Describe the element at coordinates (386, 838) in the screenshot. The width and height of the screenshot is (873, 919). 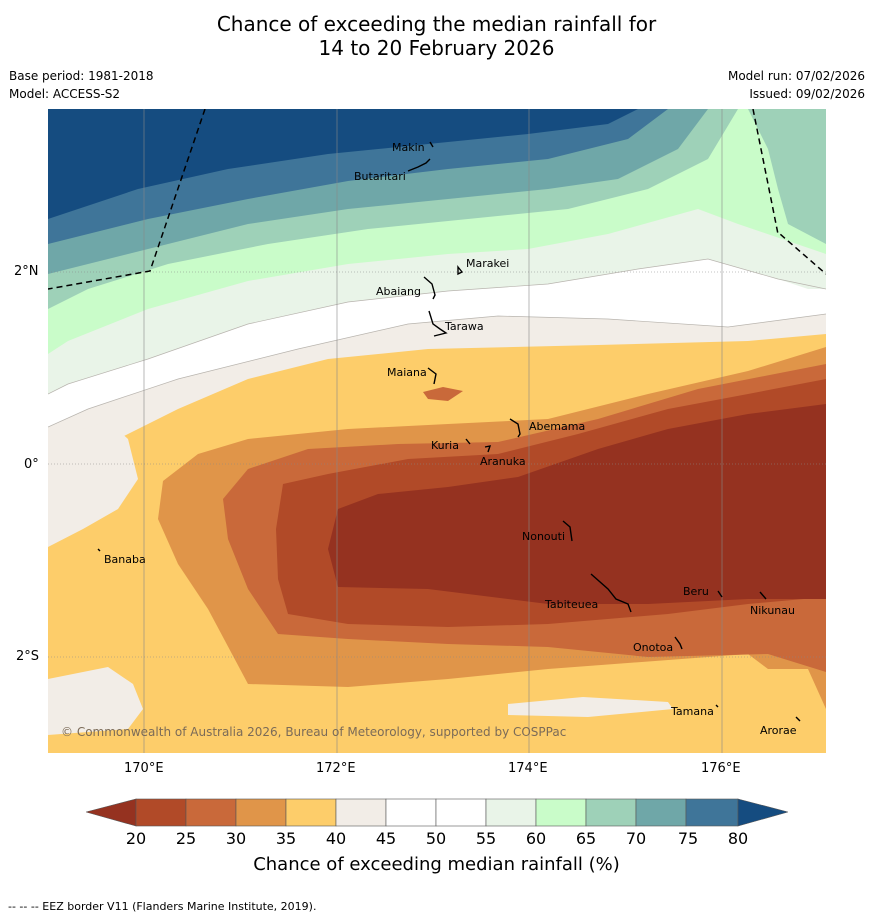
I see `colorbar-tick: 45` at that location.